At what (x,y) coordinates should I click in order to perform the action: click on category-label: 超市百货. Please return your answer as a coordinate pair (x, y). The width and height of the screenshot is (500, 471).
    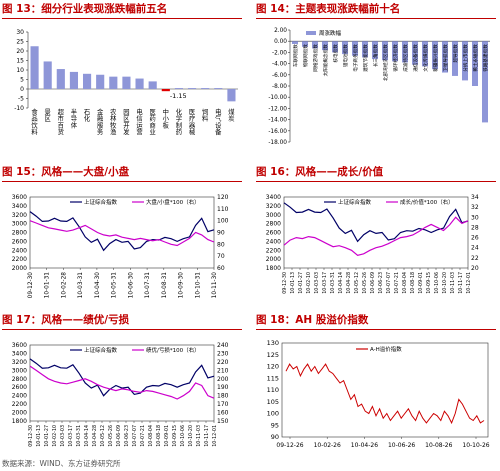
    Looking at the image, I should click on (61, 121).